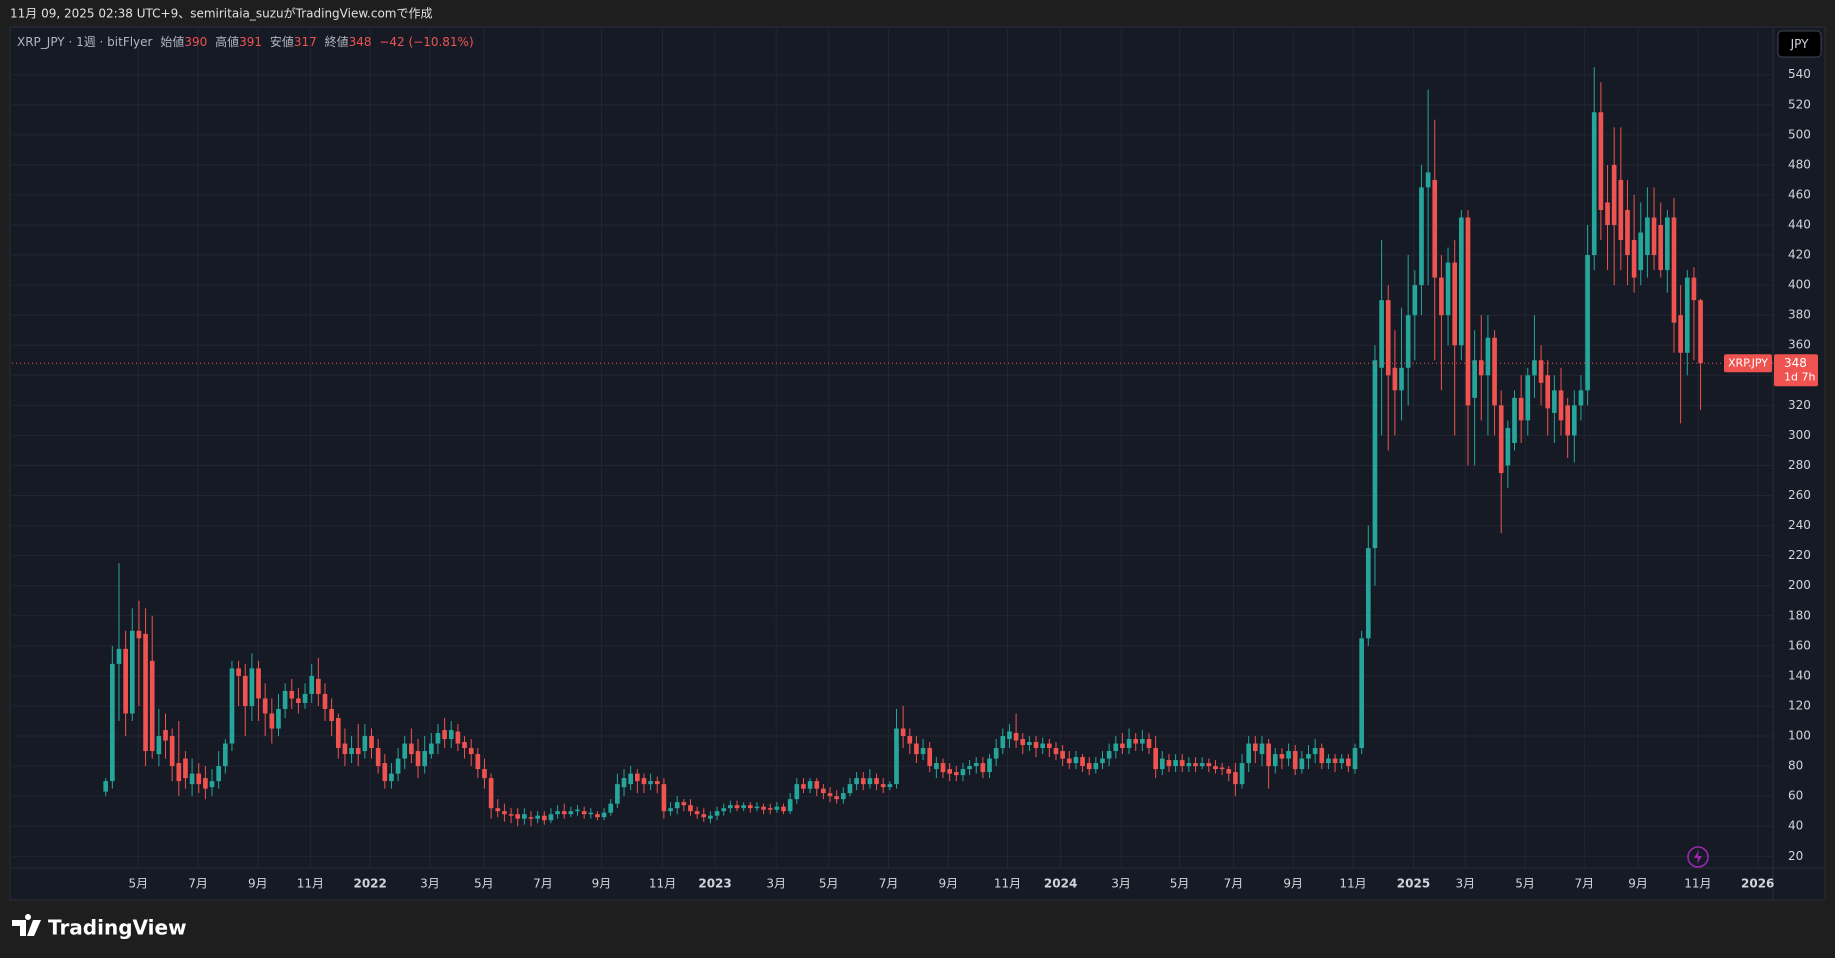  Describe the element at coordinates (369, 884) in the screenshot. I see `x-tick-label: 2022` at that location.